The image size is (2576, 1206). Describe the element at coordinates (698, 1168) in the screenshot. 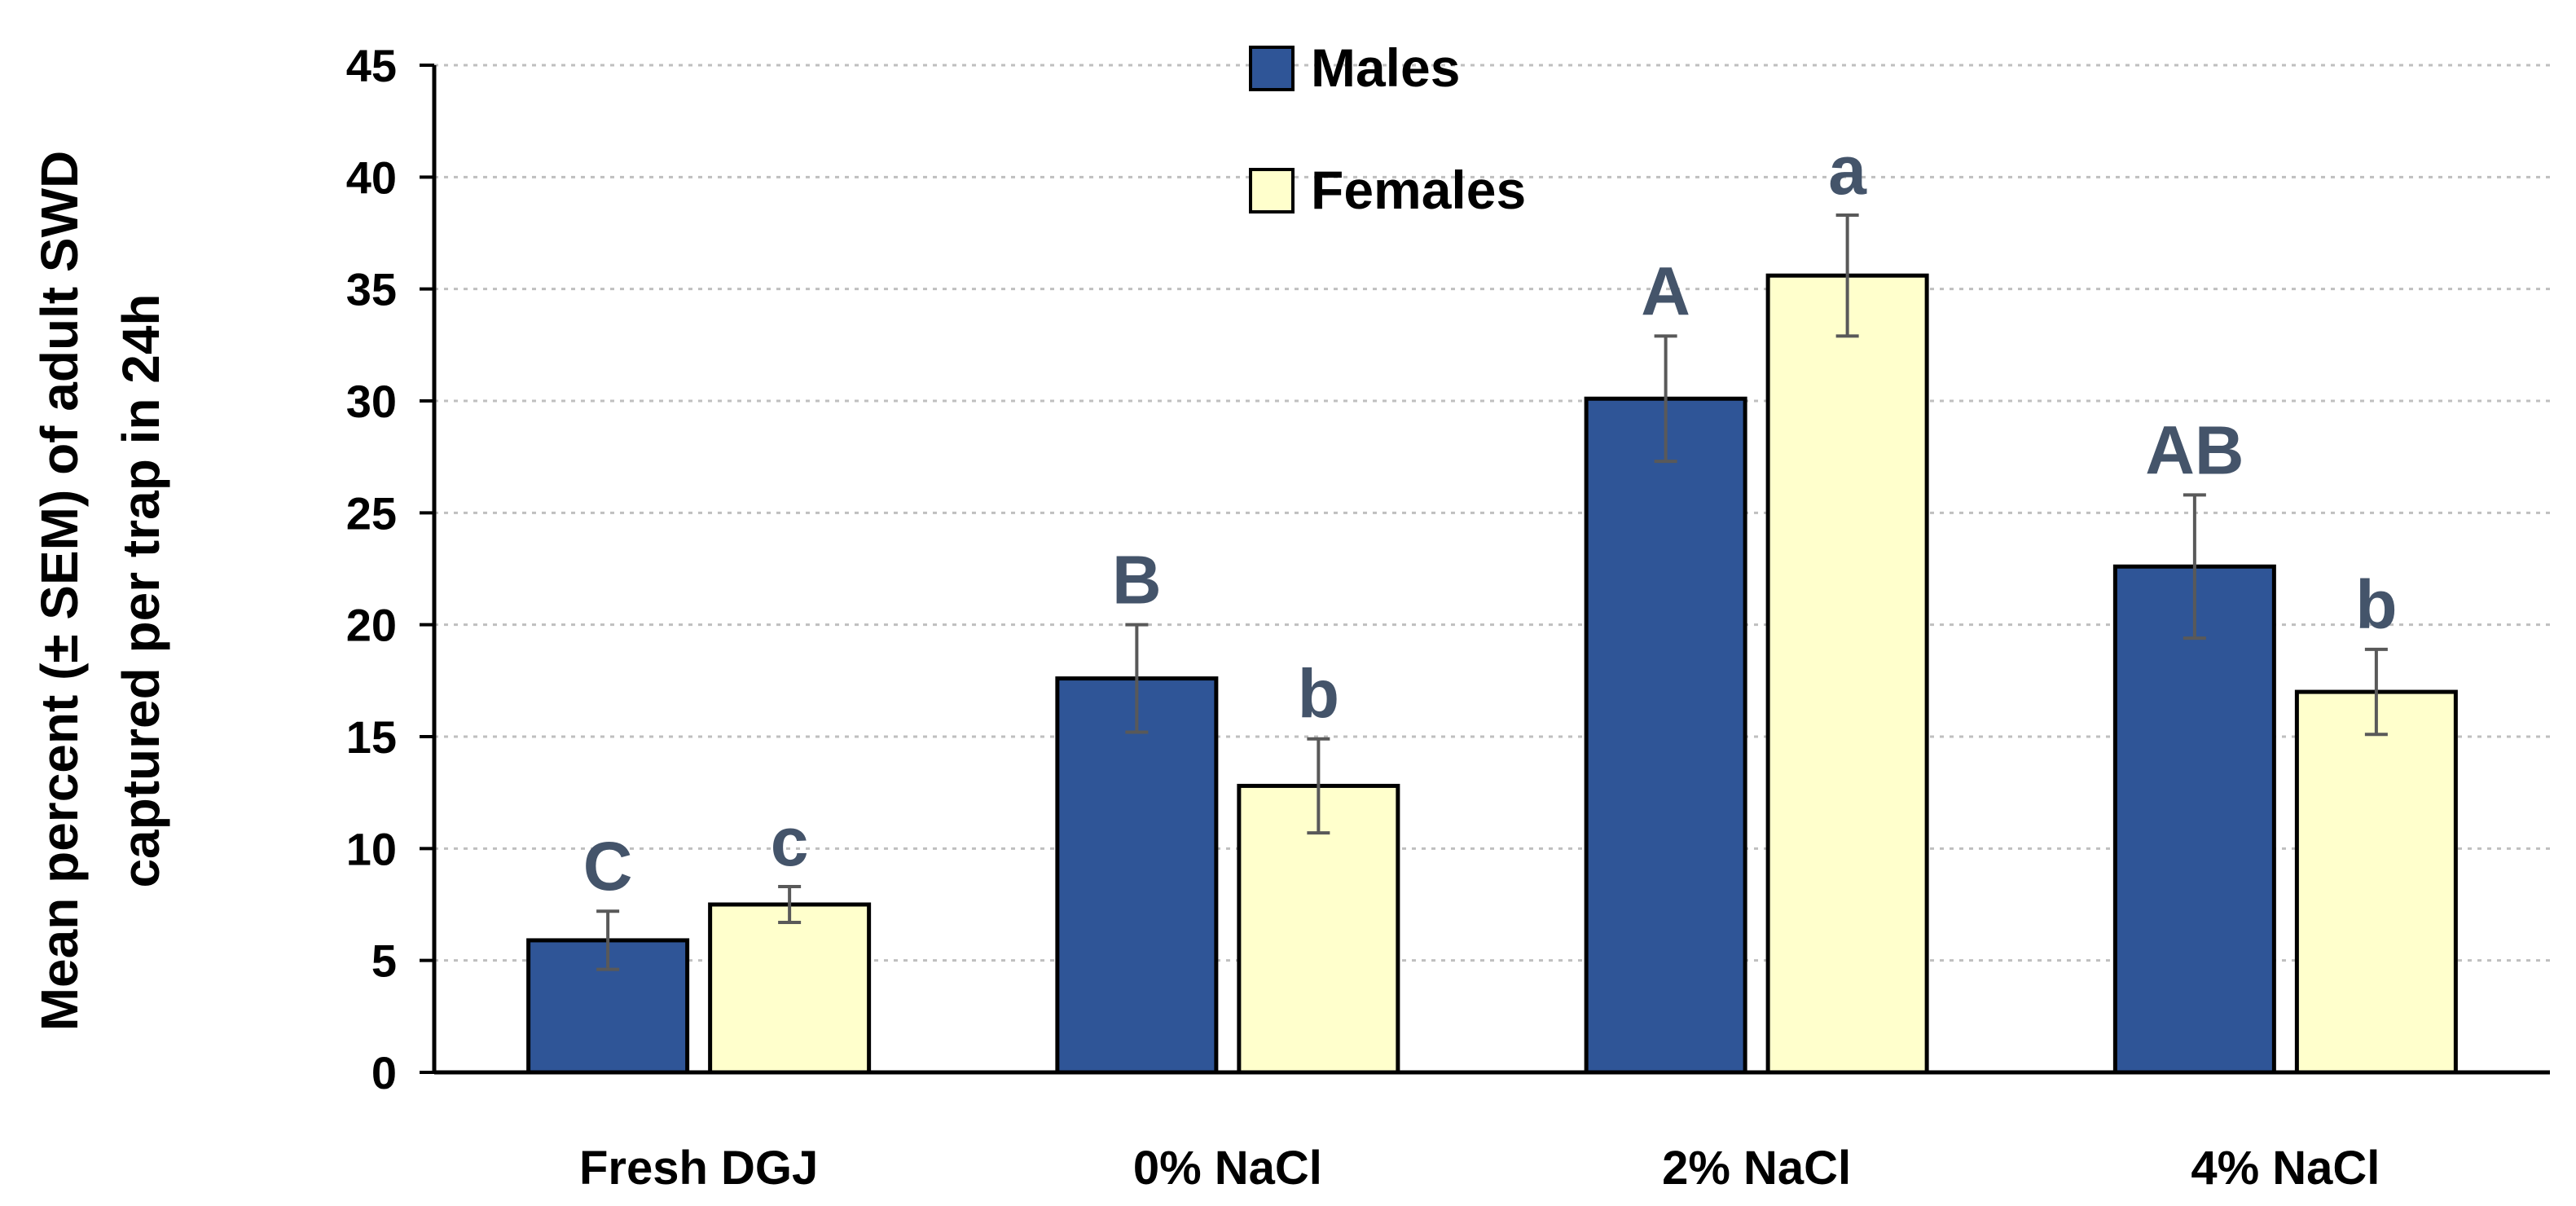

I see `x-category-label: Fresh DGJ` at that location.